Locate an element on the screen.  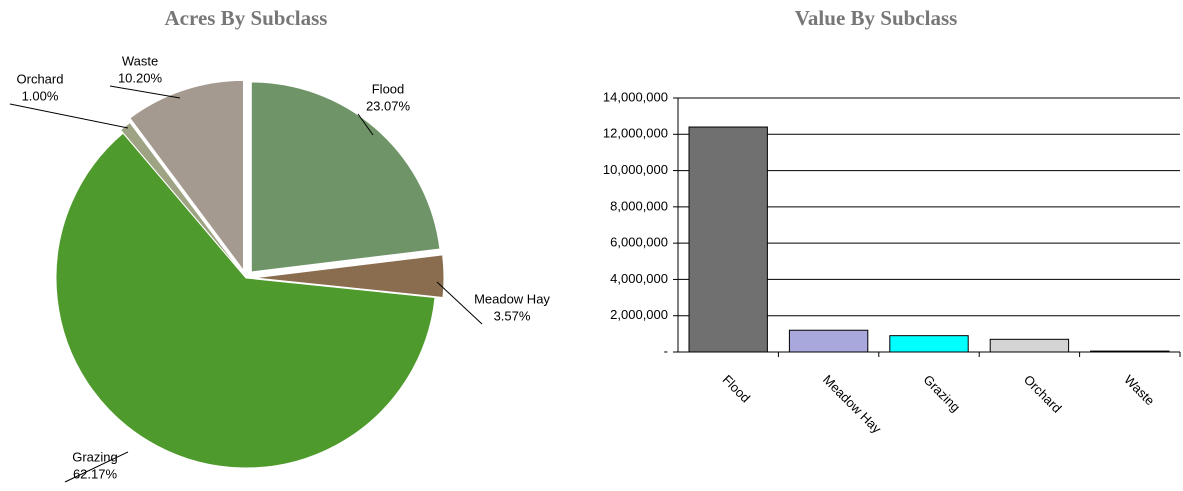
y-tick-label: 8,000,000 is located at coordinates (639, 205).